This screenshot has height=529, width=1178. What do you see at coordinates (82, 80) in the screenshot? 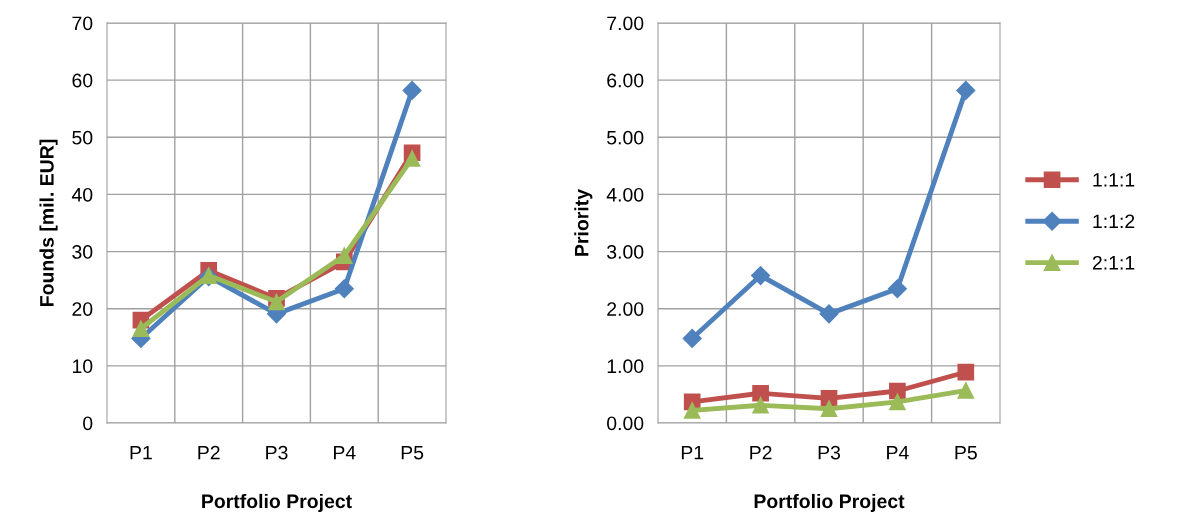
I see `y-tick-label: 60` at bounding box center [82, 80].